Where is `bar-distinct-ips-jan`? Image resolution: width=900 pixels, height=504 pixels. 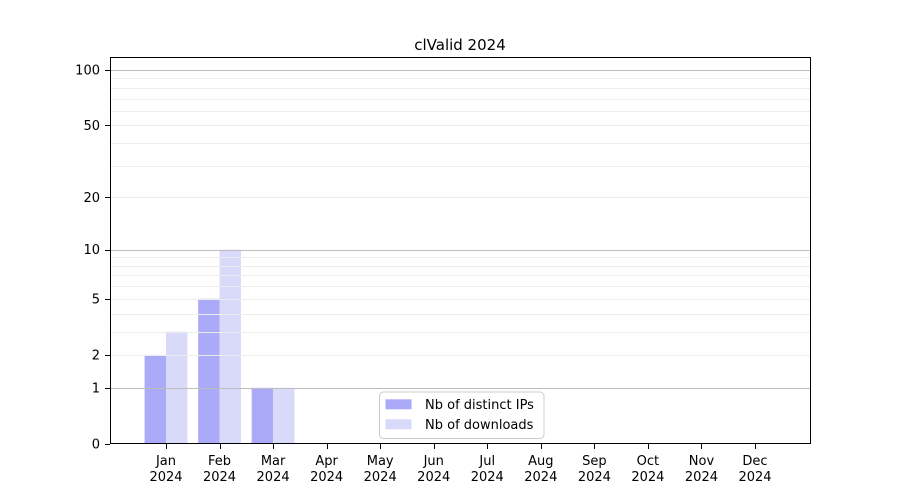
bar-distinct-ips-jan is located at coordinates (155, 399).